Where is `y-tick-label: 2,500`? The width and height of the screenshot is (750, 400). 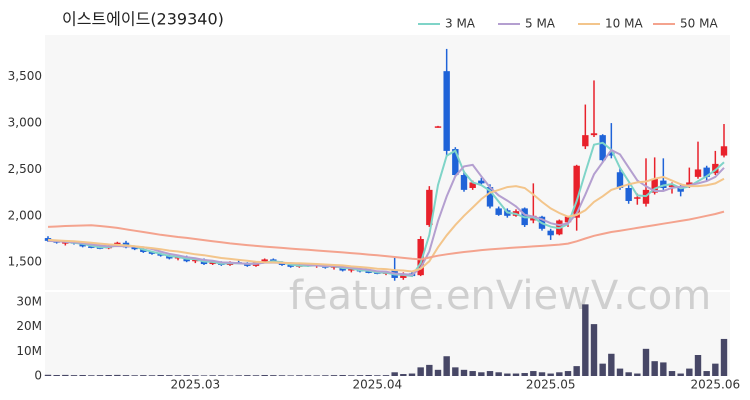
y-tick-label: 2,500 is located at coordinates (25, 169).